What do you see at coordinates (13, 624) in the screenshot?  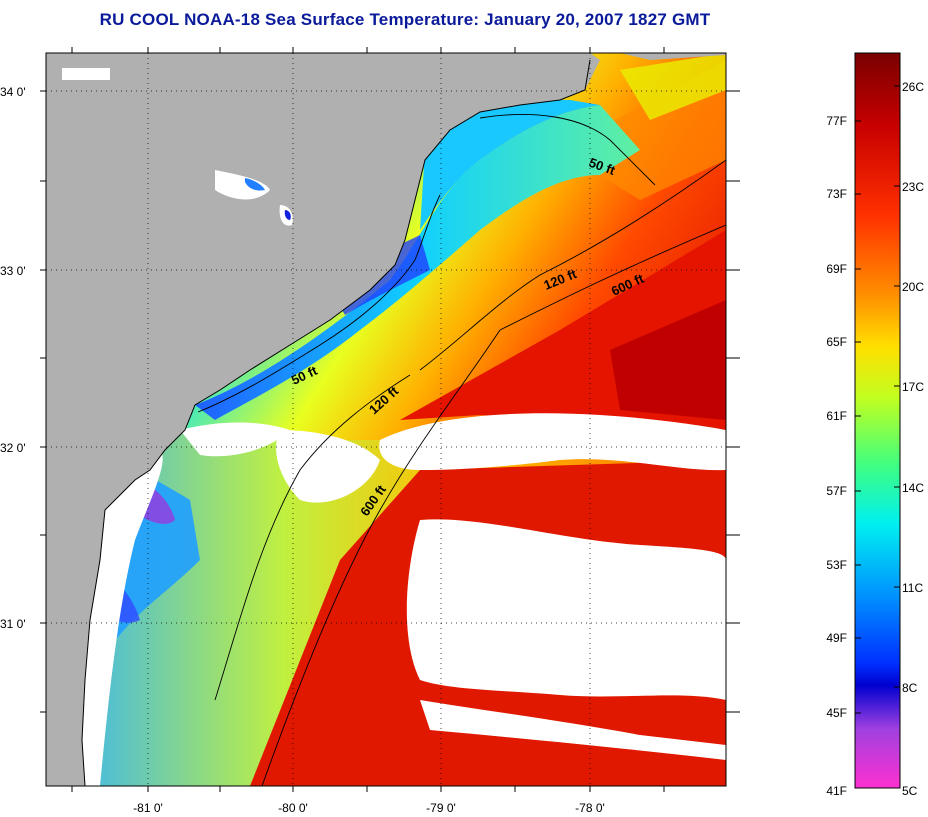 I see `lat-label-31: 31 0'` at bounding box center [13, 624].